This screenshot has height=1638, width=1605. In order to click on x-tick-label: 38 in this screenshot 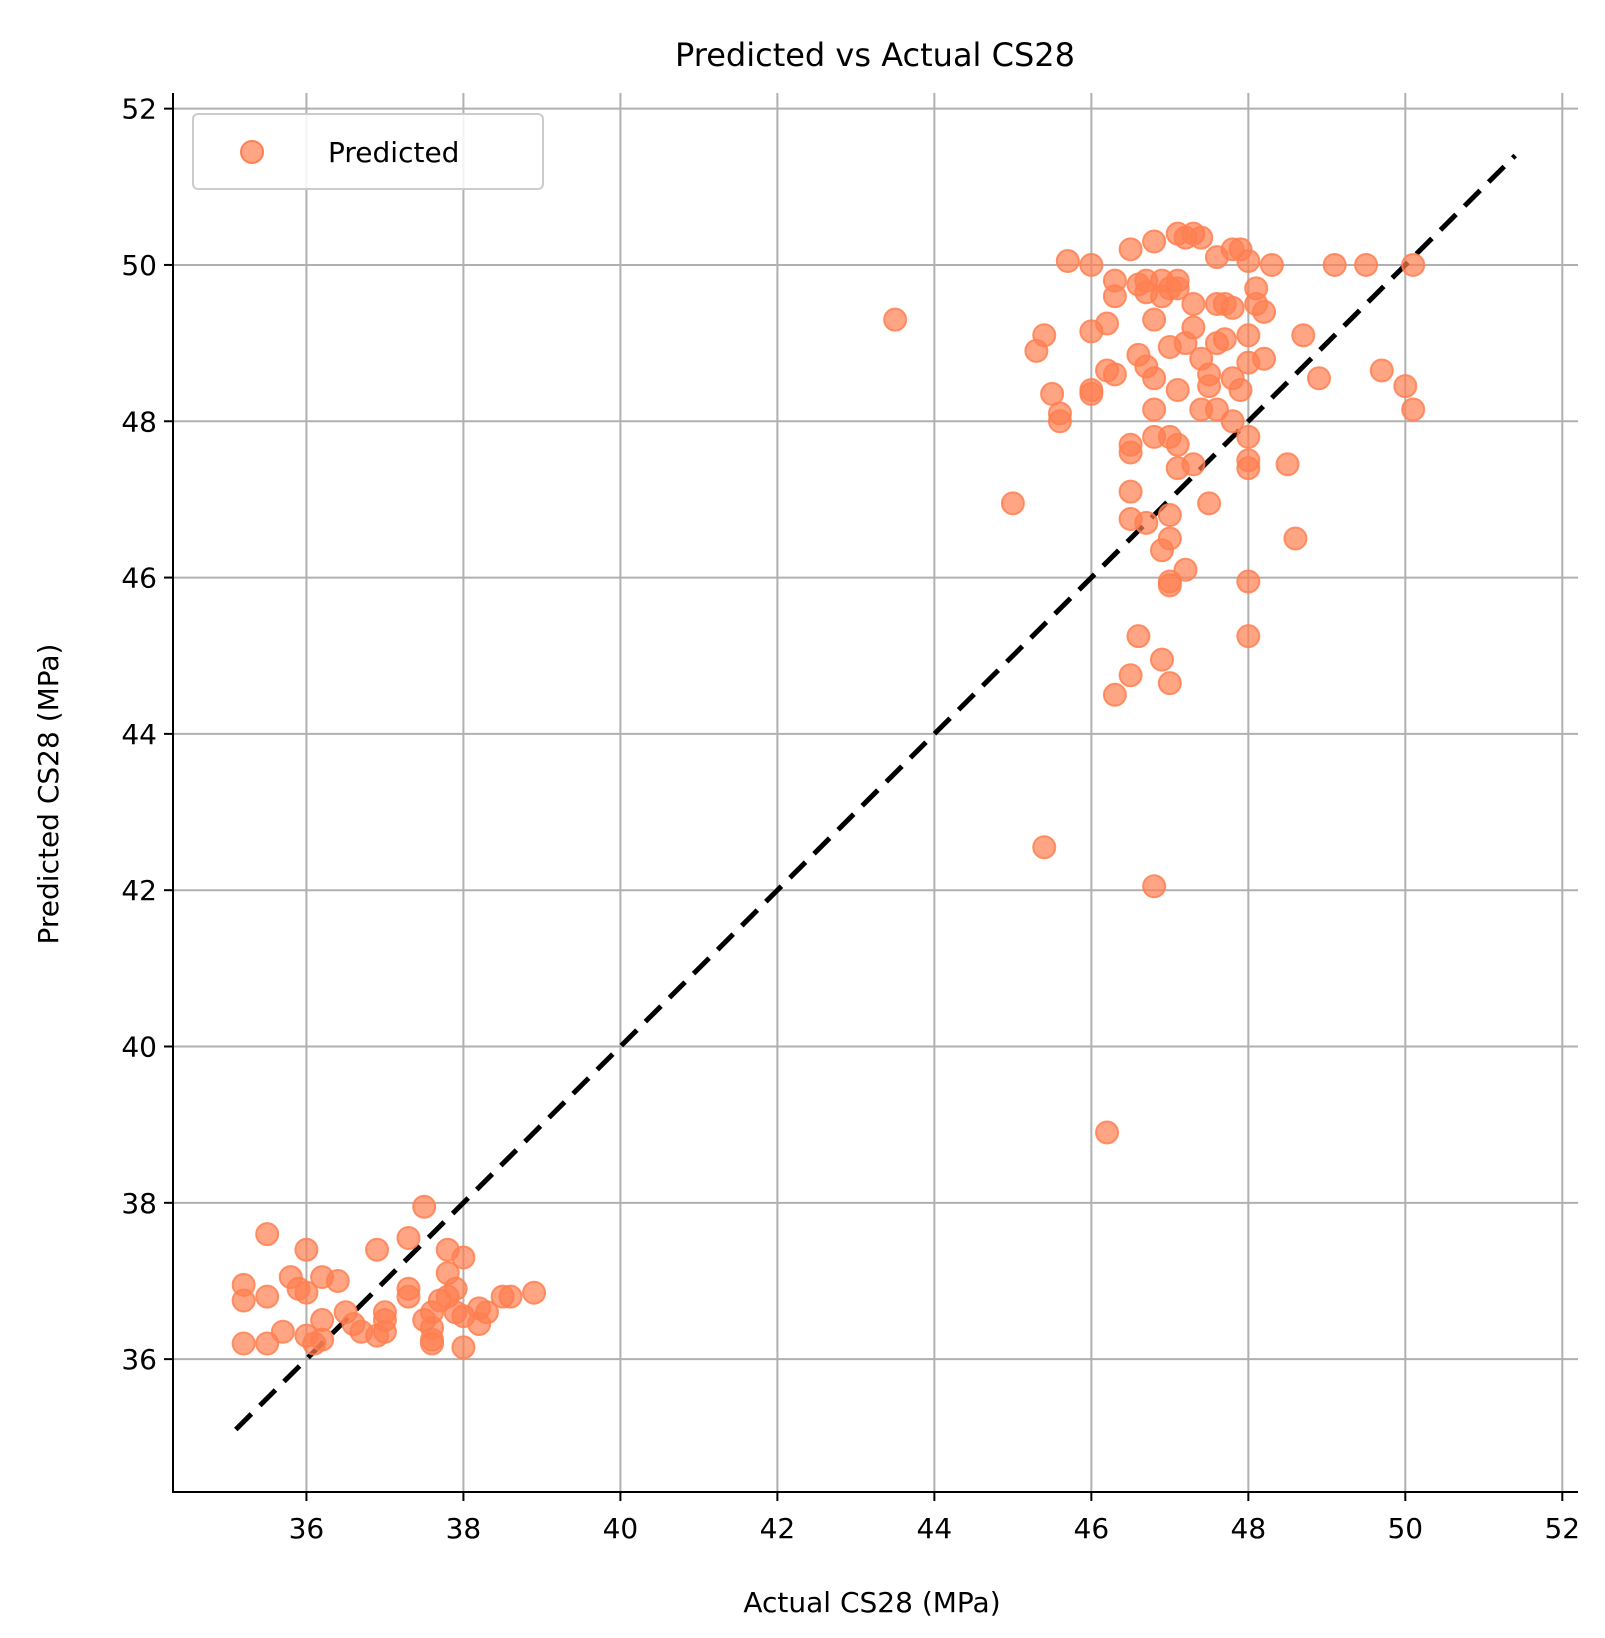, I will do `click(464, 1528)`.